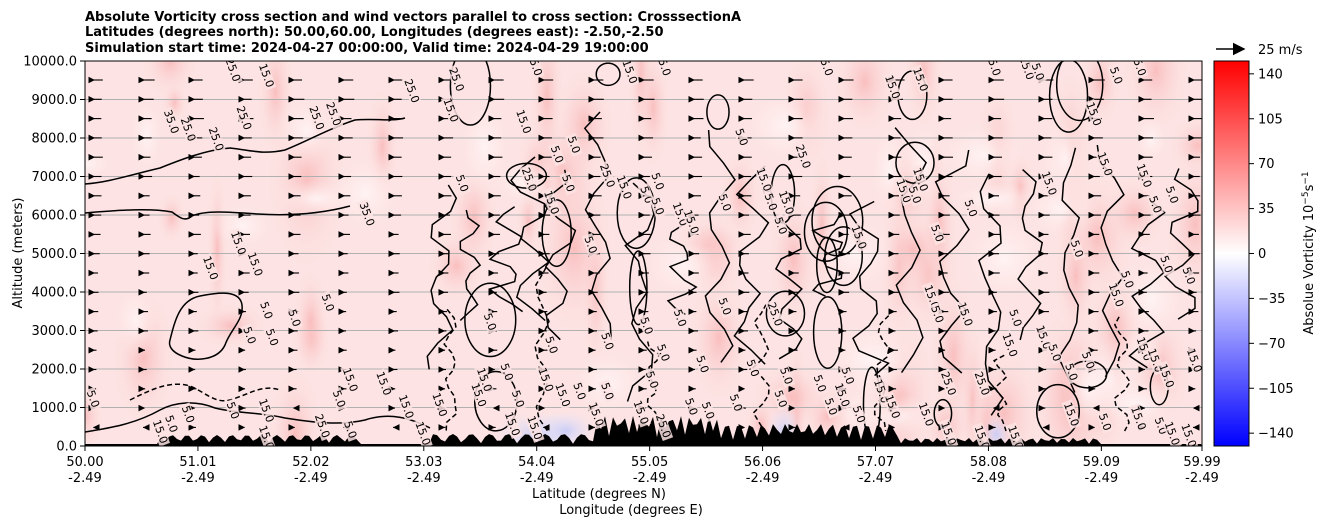 The height and width of the screenshot is (526, 1332). Describe the element at coordinates (1309, 187) in the screenshot. I see `colorbar-label-unit: s` at that location.